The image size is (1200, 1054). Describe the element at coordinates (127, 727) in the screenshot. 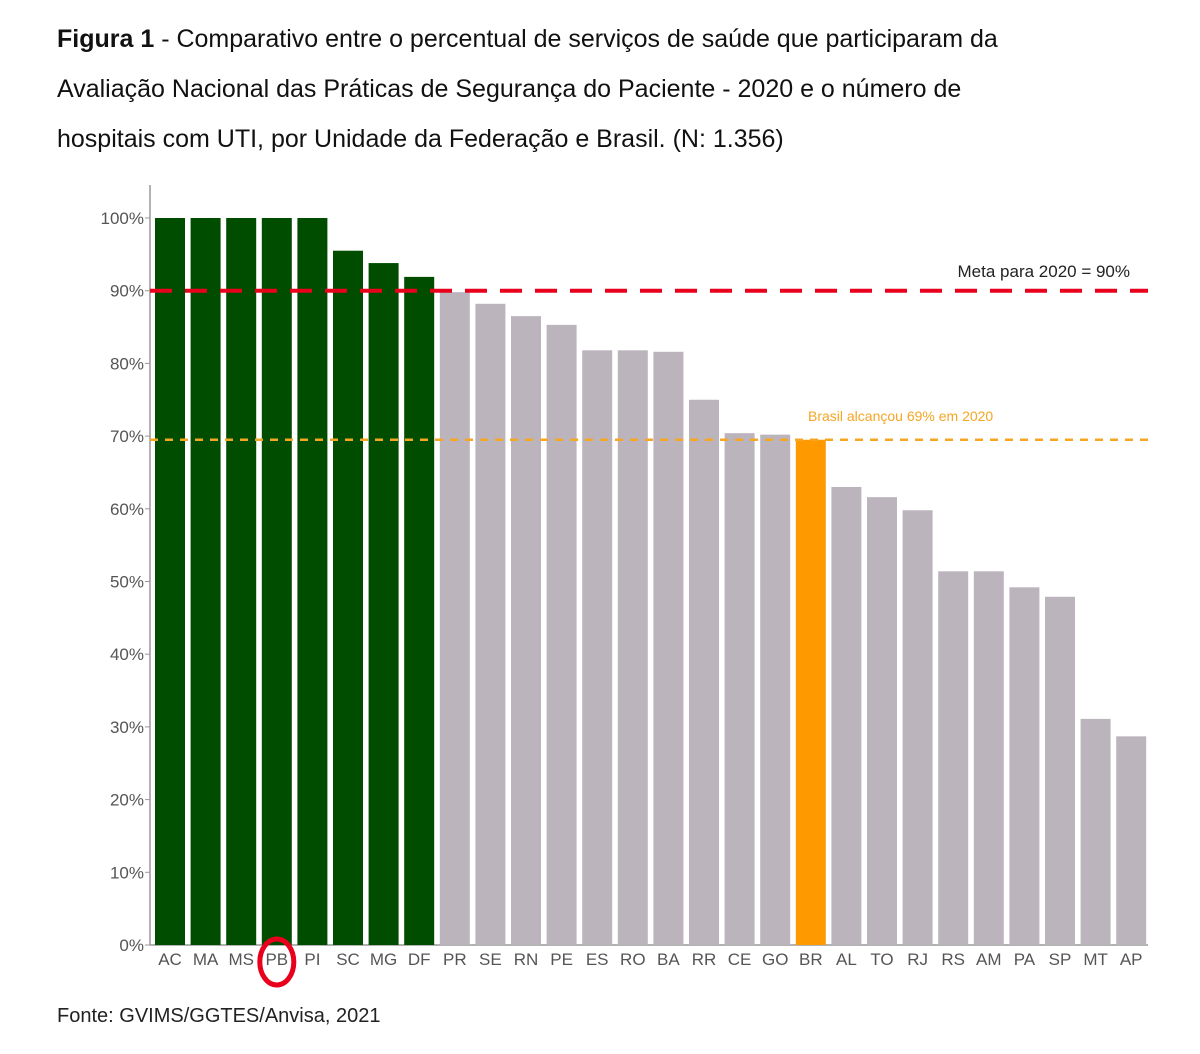

I see `y-tick-label: 30%` at that location.